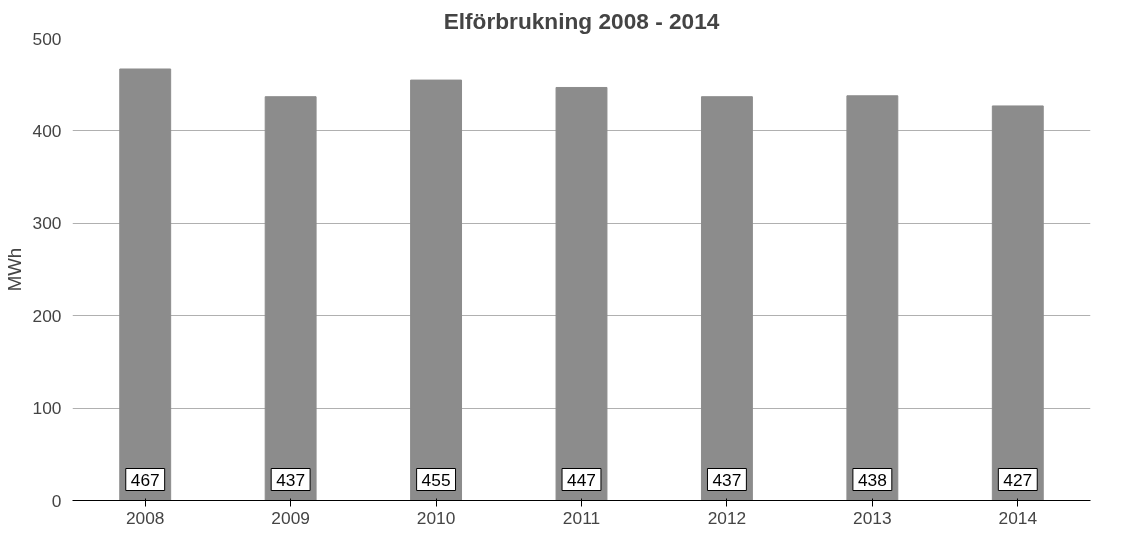 This screenshot has width=1138, height=548. I want to click on x-tick-label: 2014, so click(1018, 517).